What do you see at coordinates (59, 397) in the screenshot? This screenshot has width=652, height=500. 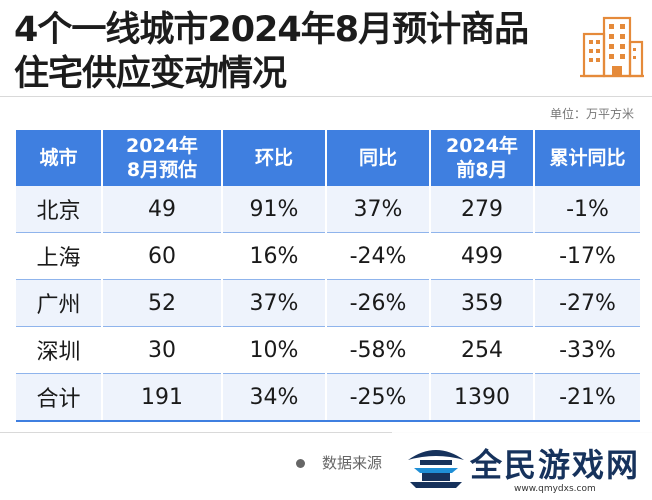 I see `cell-city: 合计` at bounding box center [59, 397].